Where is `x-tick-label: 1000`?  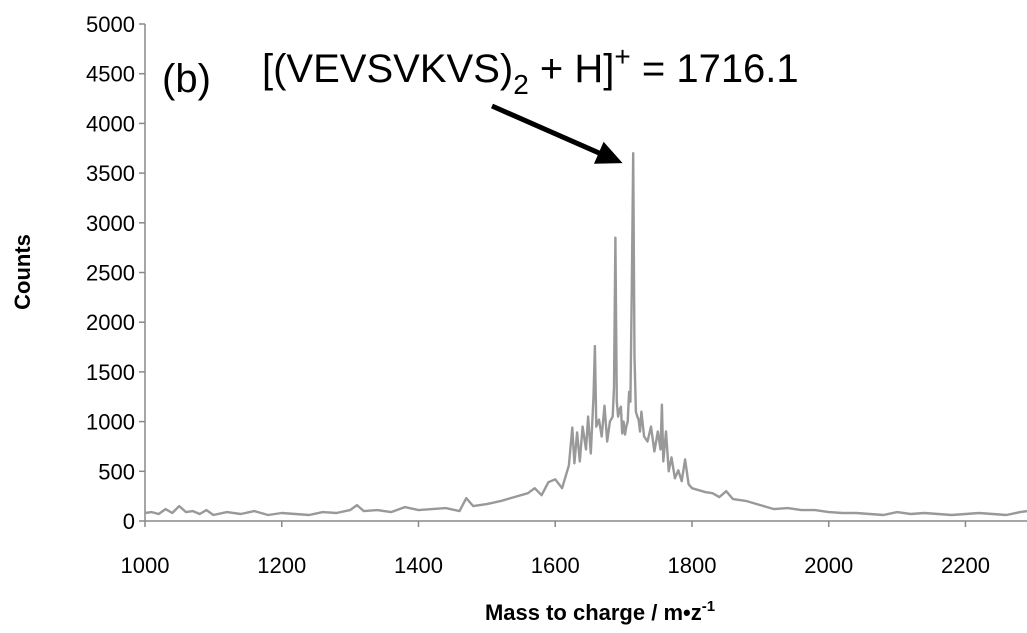
x-tick-label: 1000 is located at coordinates (145, 565).